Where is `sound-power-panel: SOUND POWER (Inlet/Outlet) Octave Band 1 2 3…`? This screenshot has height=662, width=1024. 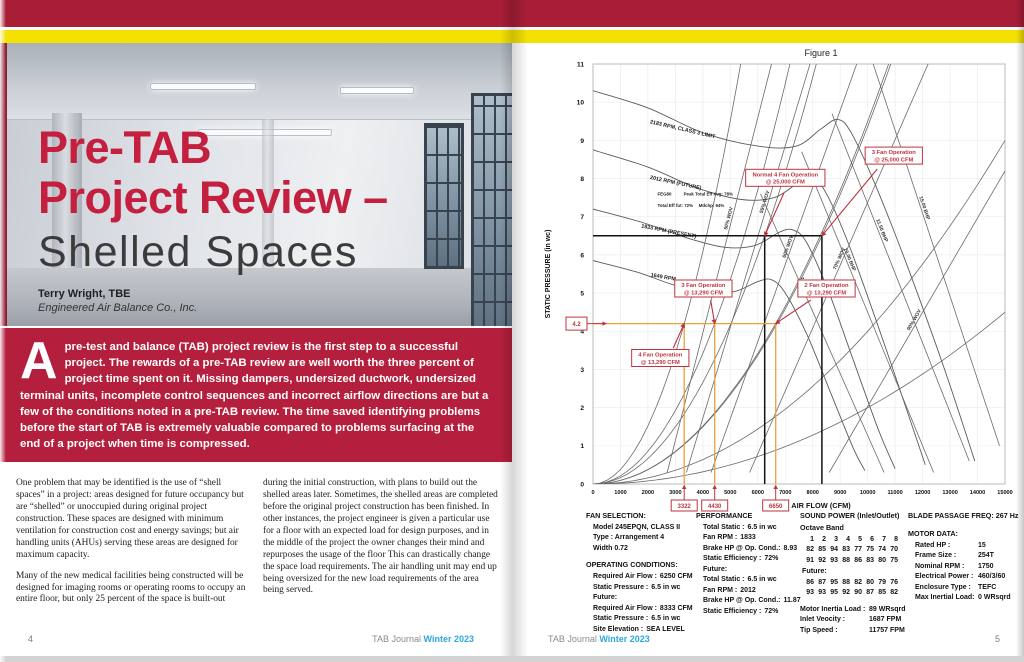
sound-power-panel: SOUND POWER (Inlet/Outlet) Octave Band 1 2 3… is located at coordinates (853, 573).